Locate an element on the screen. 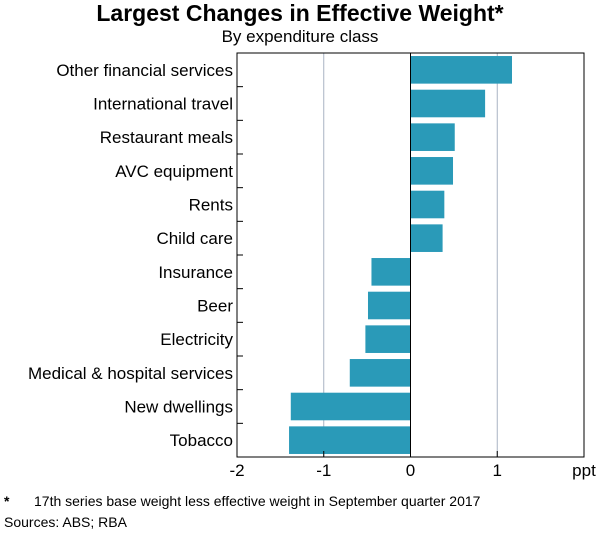 The height and width of the screenshot is (535, 600). category-label: Child care is located at coordinates (194, 238).